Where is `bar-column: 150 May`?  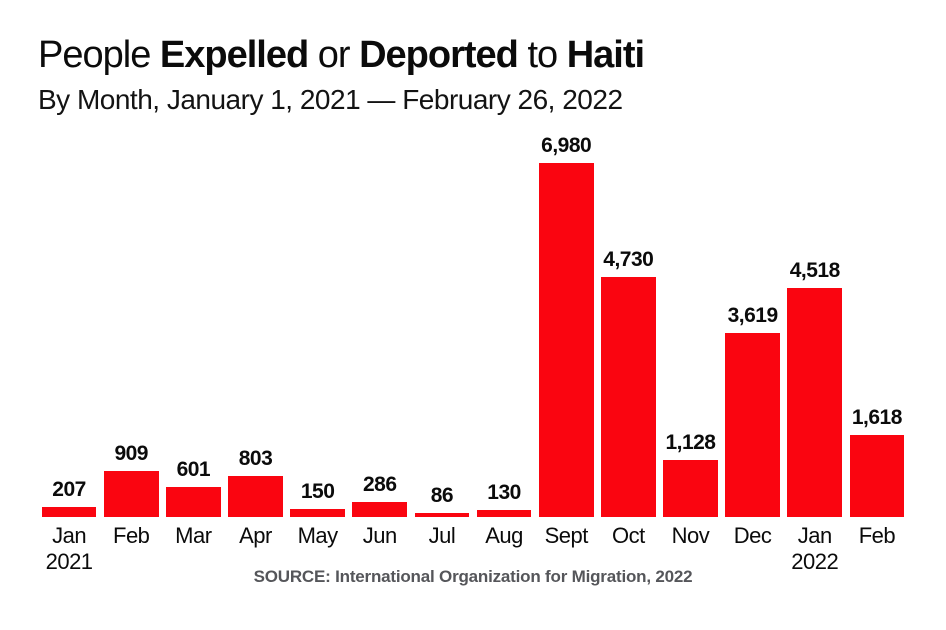
bar-column: 150 May is located at coordinates (318, 354).